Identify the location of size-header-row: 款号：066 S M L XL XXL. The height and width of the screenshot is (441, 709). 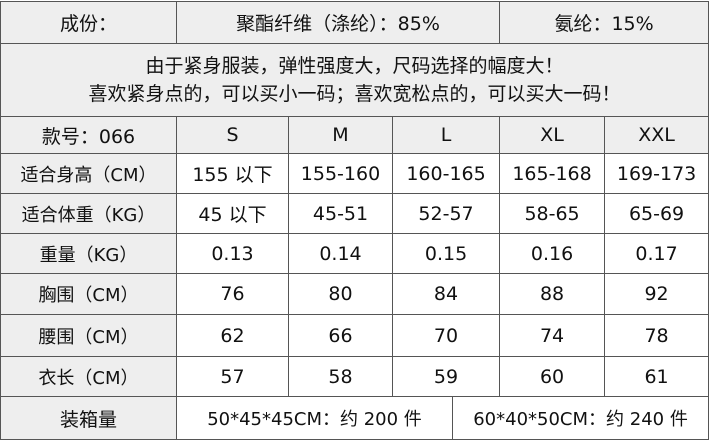
(354, 135).